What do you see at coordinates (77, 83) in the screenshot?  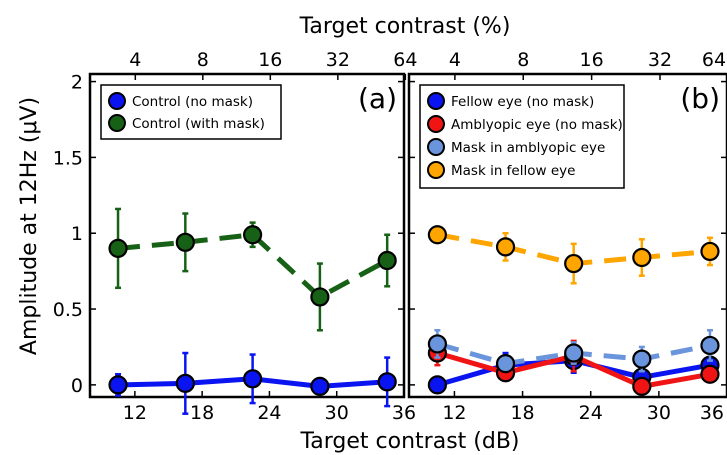 I see `y-tick-label: 2` at bounding box center [77, 83].